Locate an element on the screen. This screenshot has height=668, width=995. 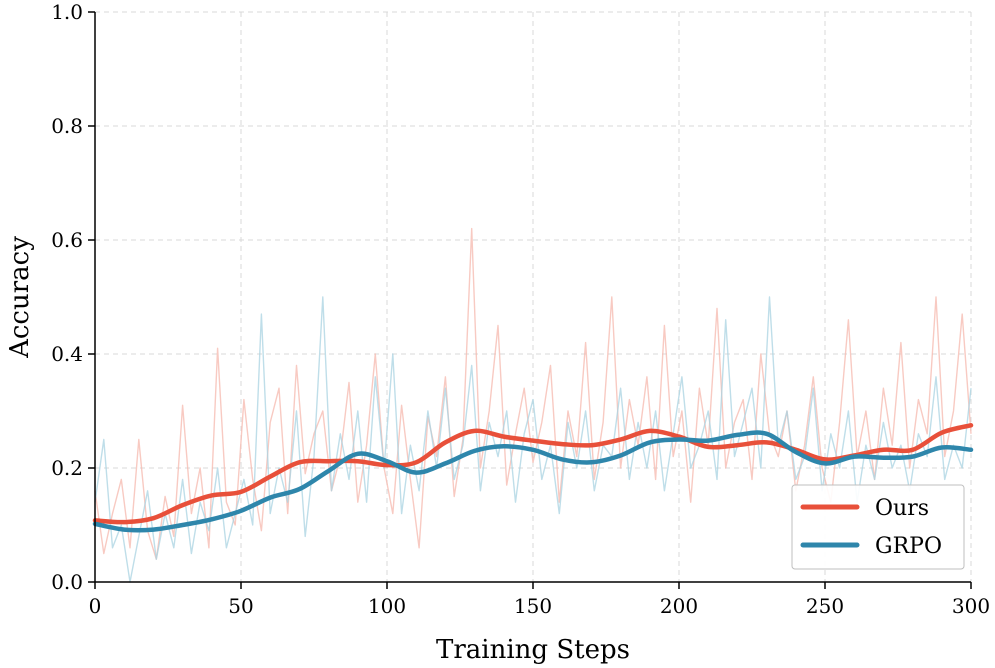
x-tick-label-3: 150 is located at coordinates (533, 606).